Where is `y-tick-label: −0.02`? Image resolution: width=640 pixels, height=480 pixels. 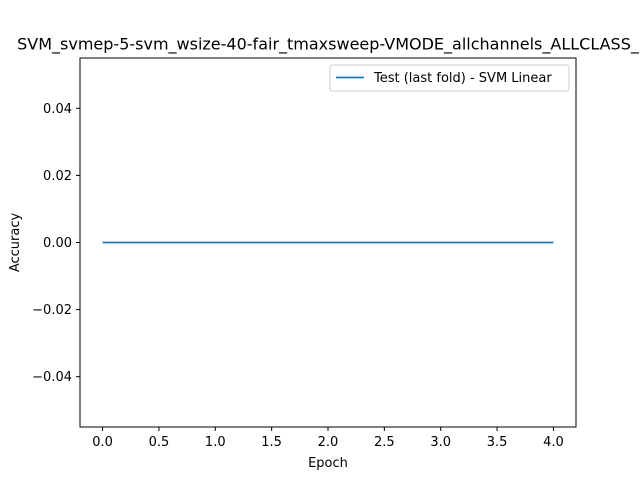
y-tick-label: −0.02 is located at coordinates (52, 310).